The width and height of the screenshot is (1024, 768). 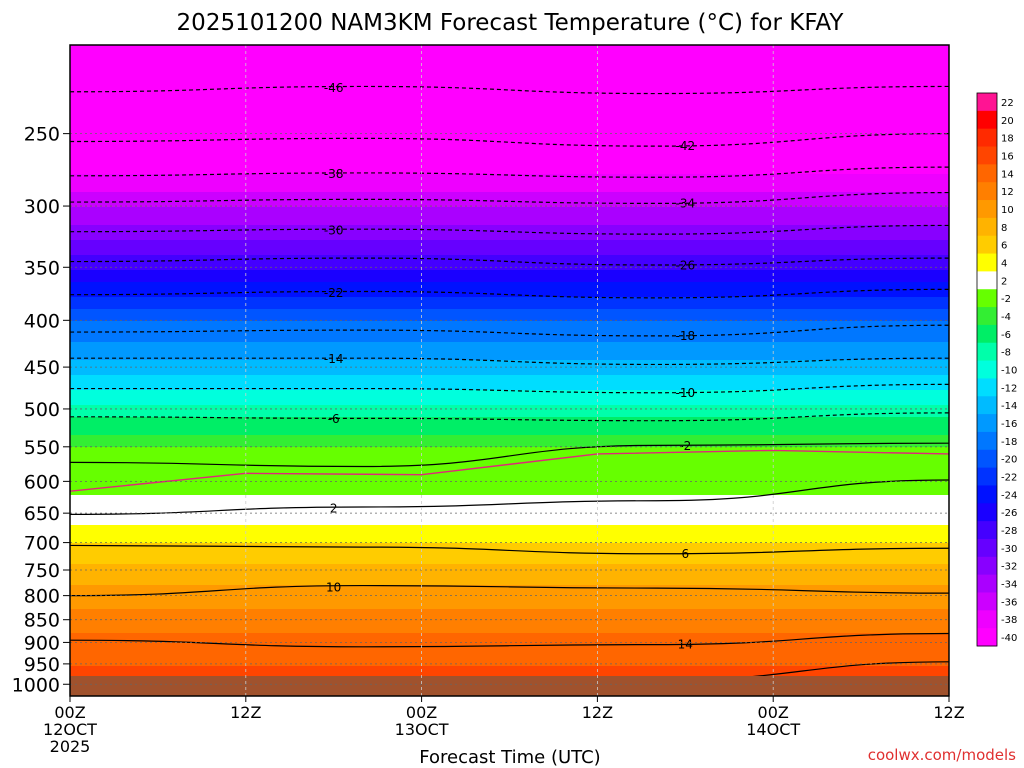 I want to click on isotherm-label: -2, so click(x=685, y=446).